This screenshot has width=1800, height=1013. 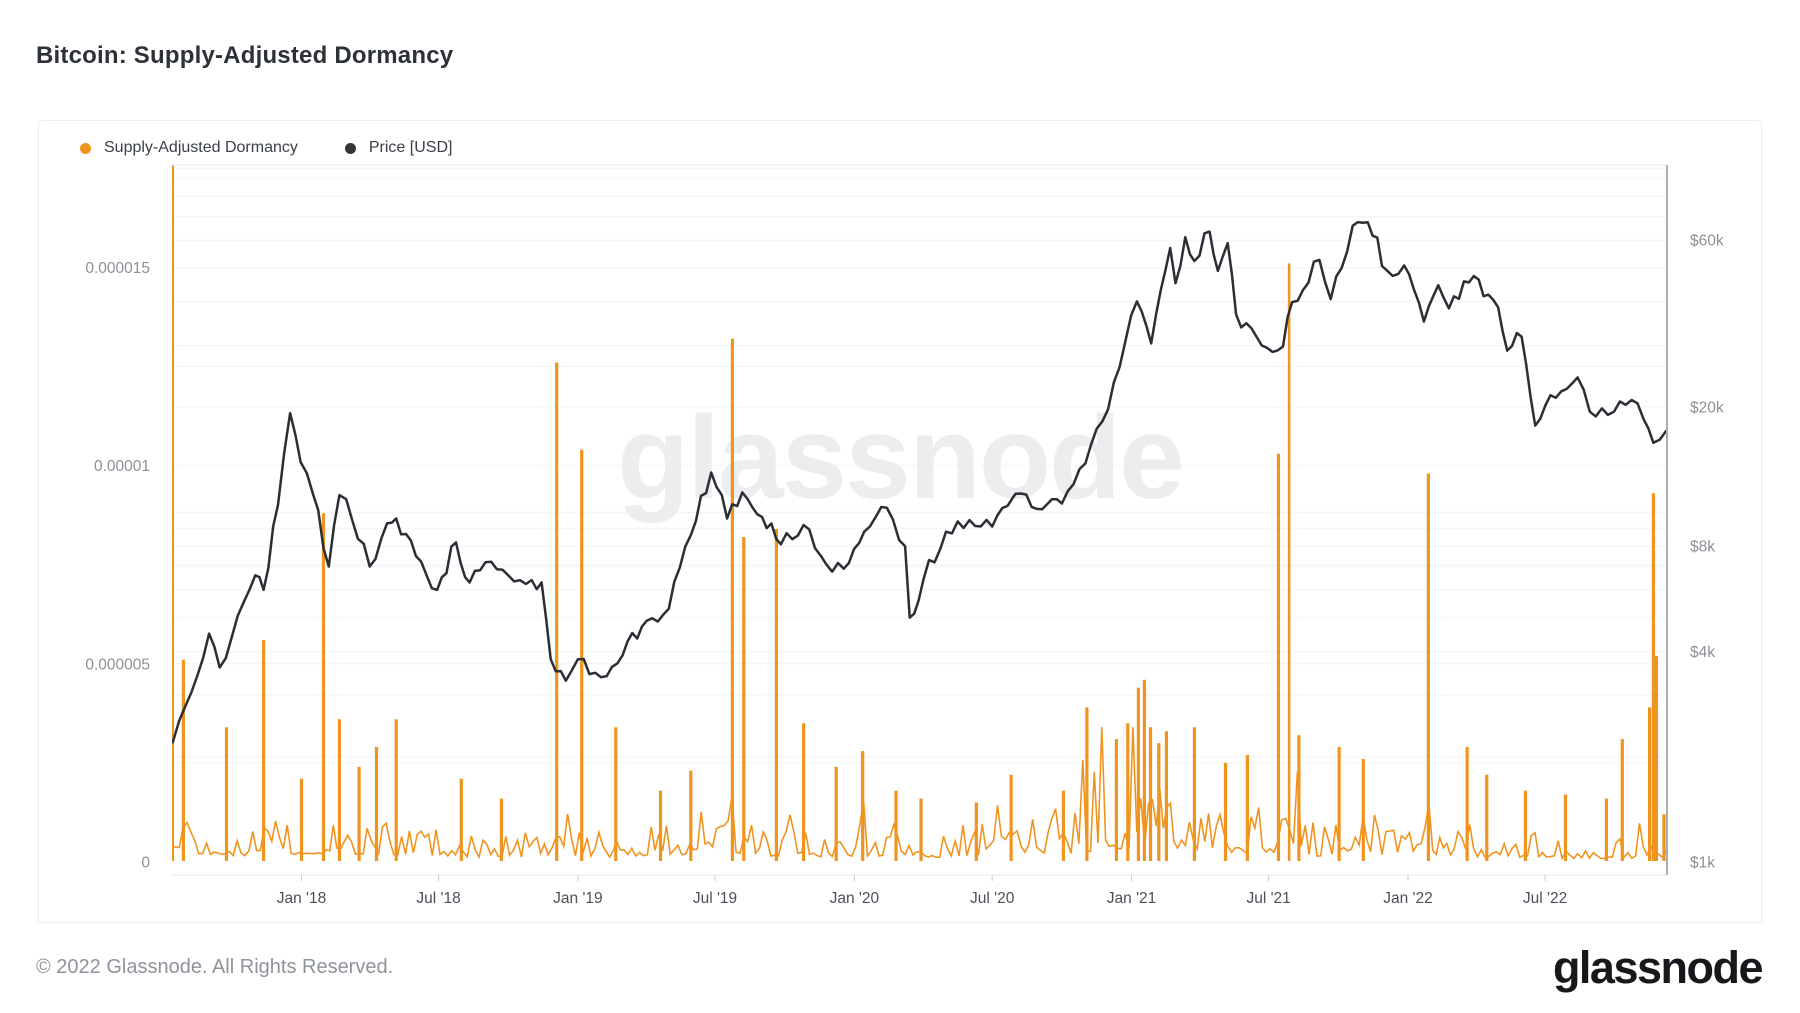 What do you see at coordinates (715, 898) in the screenshot?
I see `x-axis-label: Jul '19` at bounding box center [715, 898].